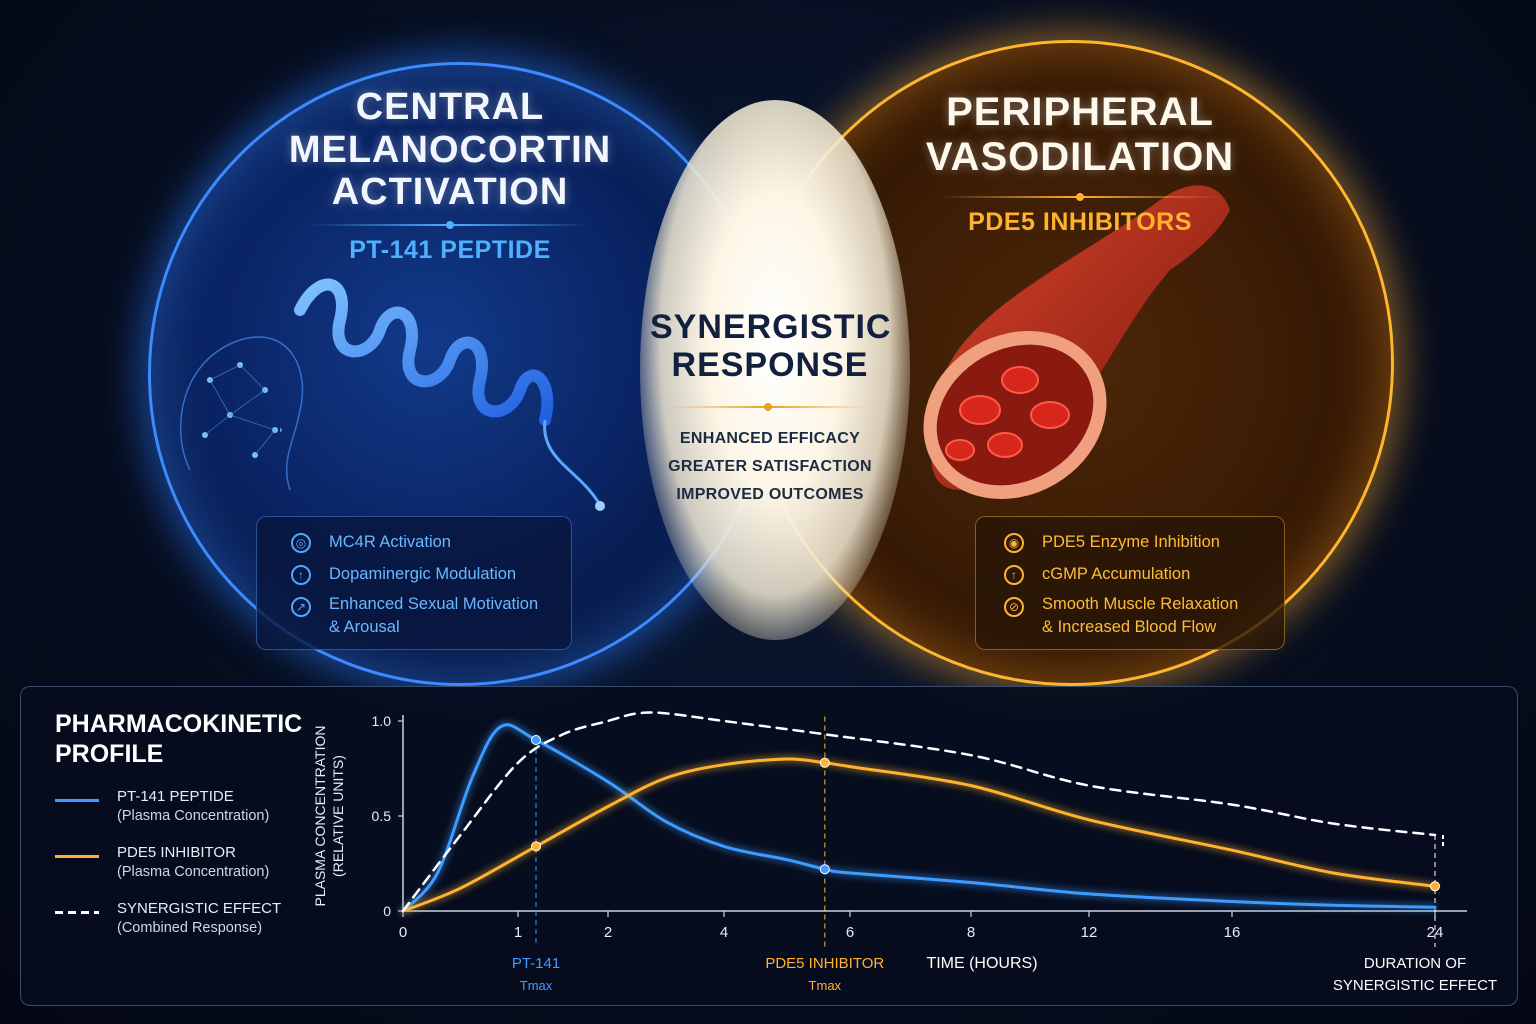 This screenshot has height=1024, width=1536. Describe the element at coordinates (1080, 134) in the screenshot. I see `peripheral-vasodilation-title: PERIPHERAL VASODILATION` at that location.